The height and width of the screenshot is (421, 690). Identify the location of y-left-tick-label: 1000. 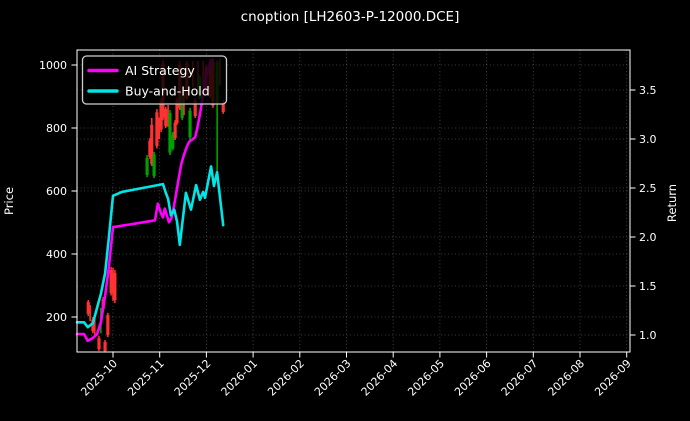
(53, 65).